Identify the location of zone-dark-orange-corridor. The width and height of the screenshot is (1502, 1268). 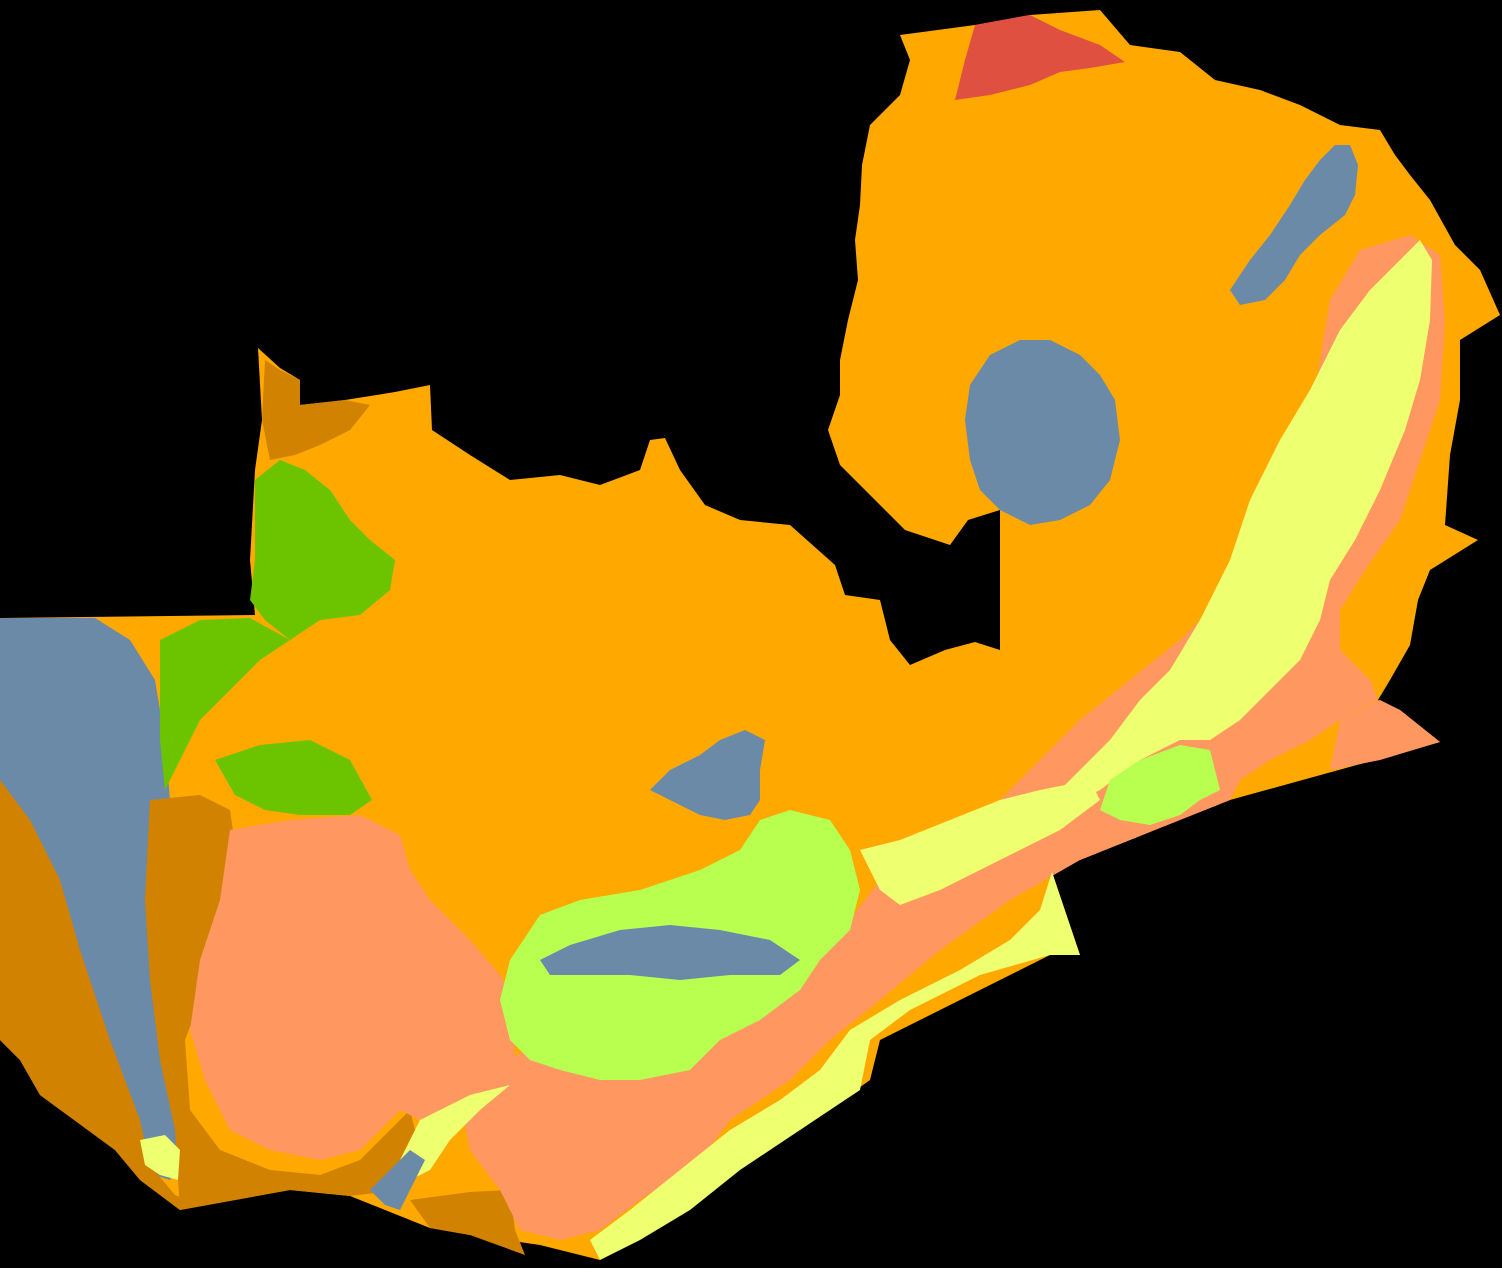
(282, 1002).